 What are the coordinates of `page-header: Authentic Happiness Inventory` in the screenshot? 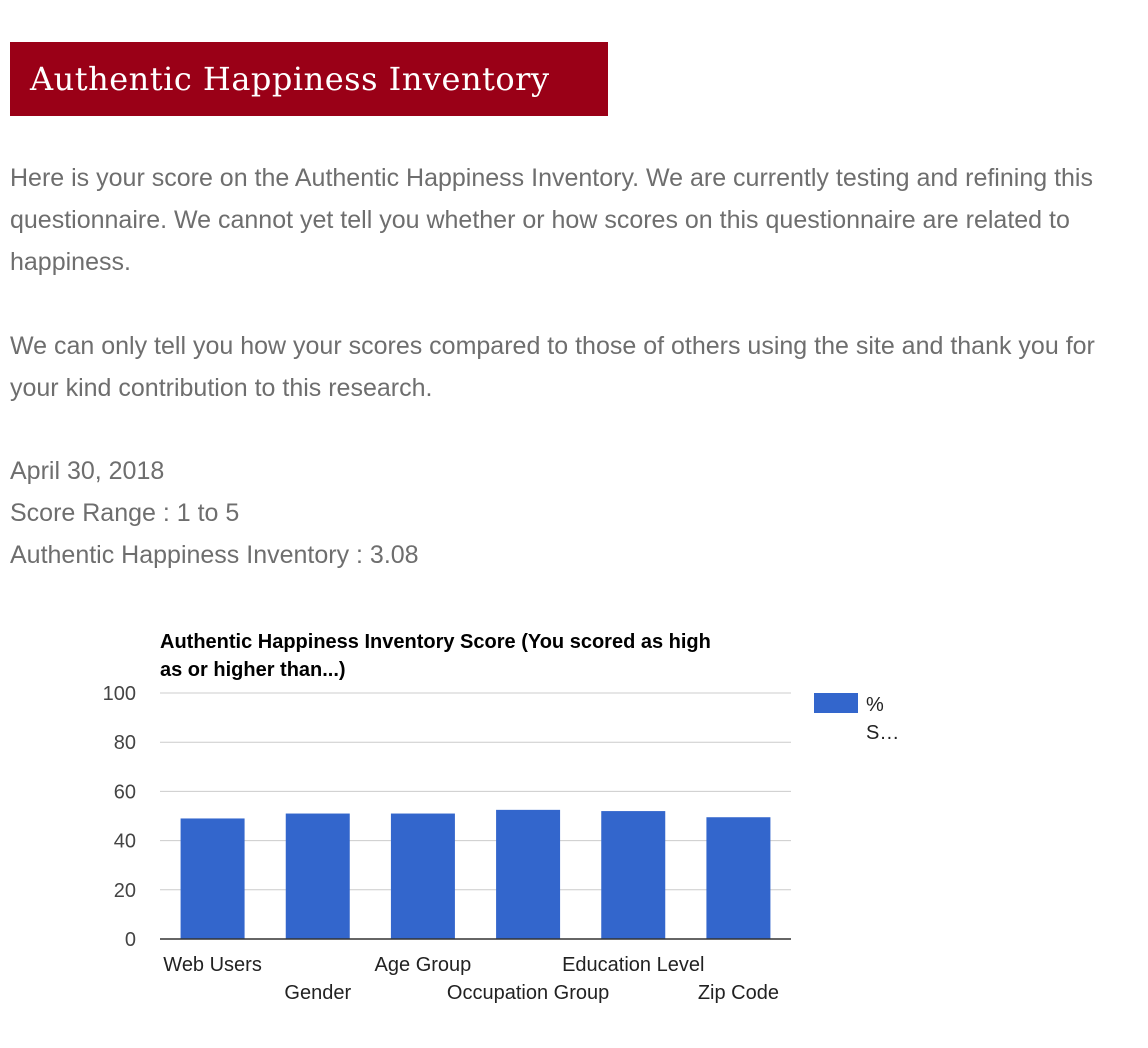 It's located at (309, 79).